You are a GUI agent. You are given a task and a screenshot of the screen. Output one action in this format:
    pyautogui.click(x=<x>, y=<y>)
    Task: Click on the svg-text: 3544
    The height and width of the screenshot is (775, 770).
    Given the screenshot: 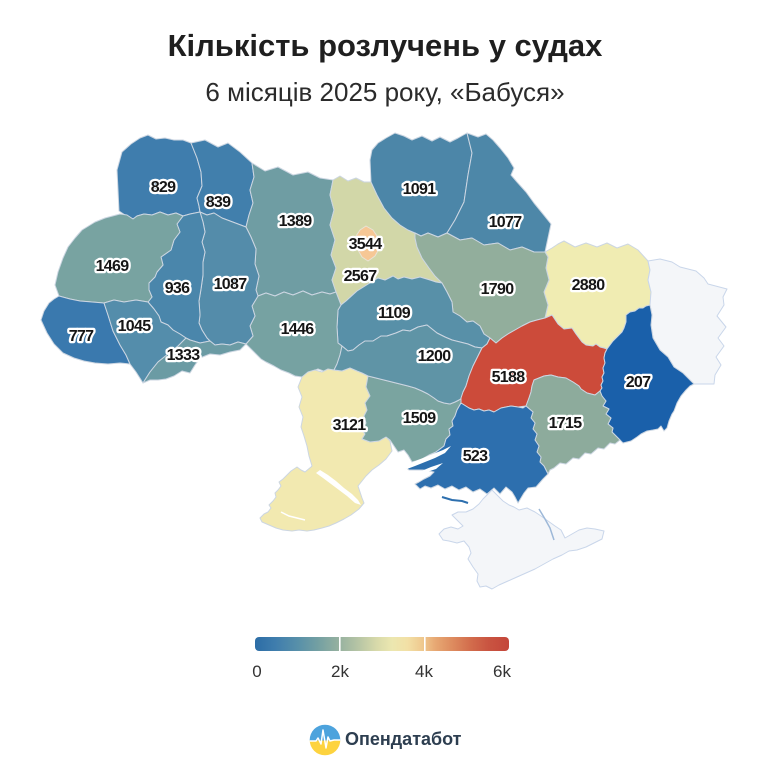 What is the action you would take?
    pyautogui.click(x=366, y=244)
    